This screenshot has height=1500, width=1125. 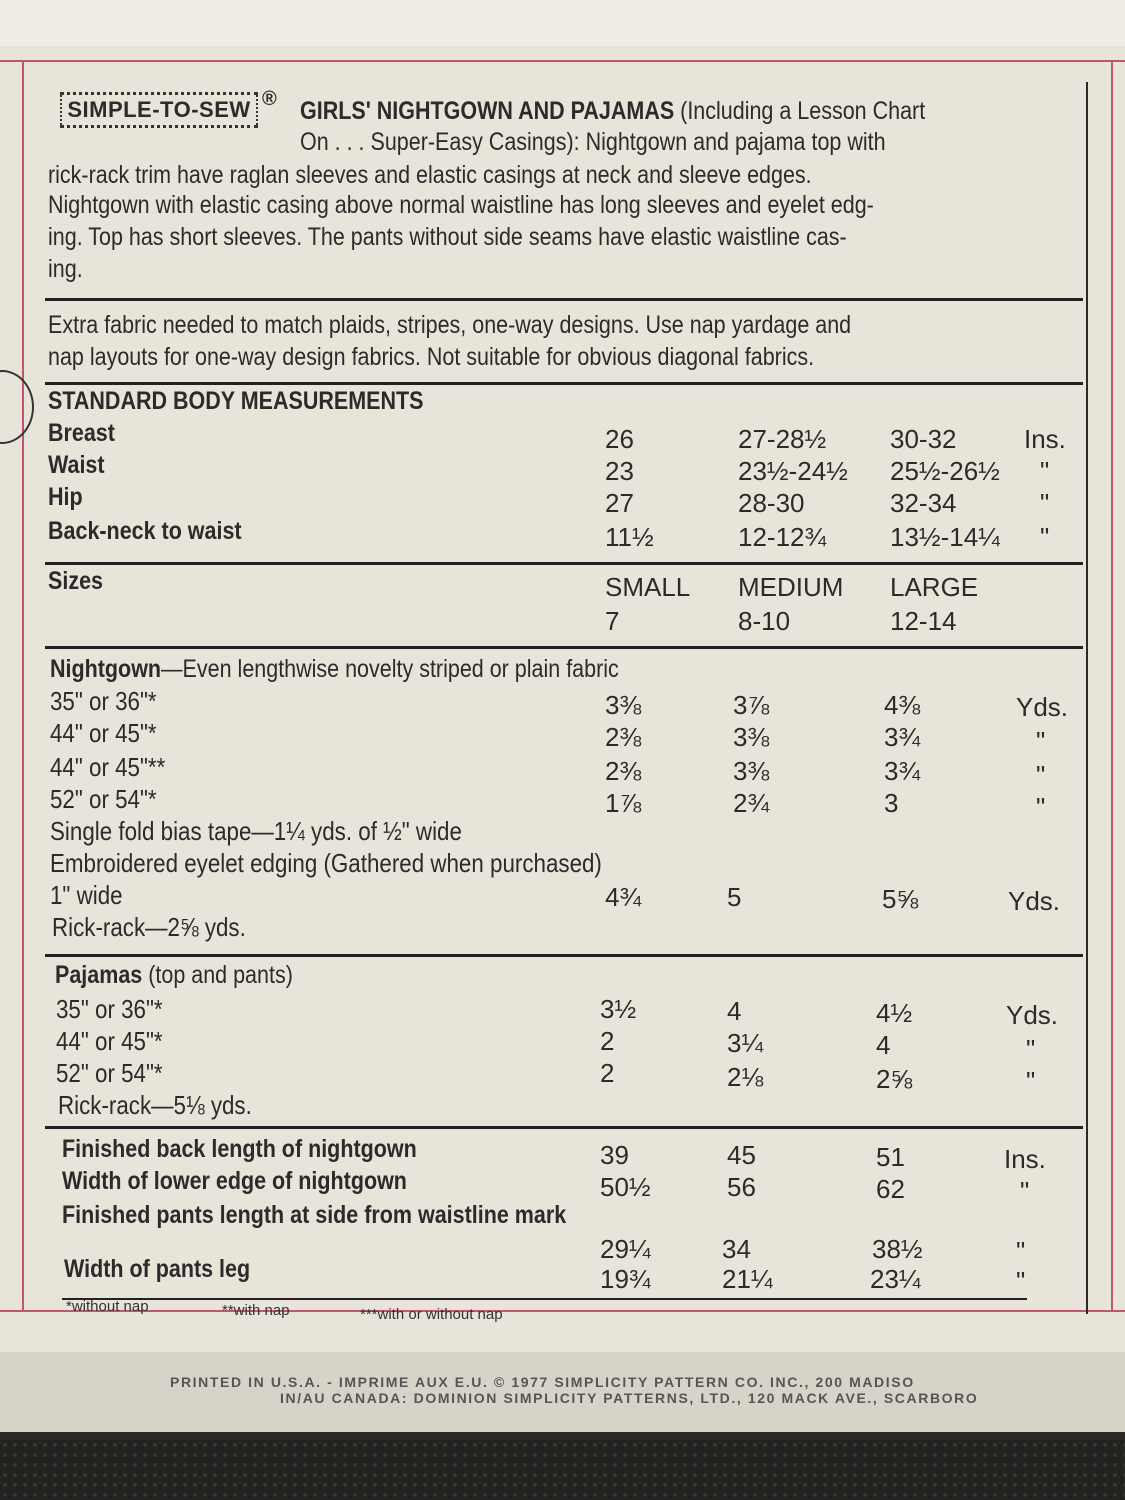 I want to click on value-small: 27, so click(x=619, y=503).